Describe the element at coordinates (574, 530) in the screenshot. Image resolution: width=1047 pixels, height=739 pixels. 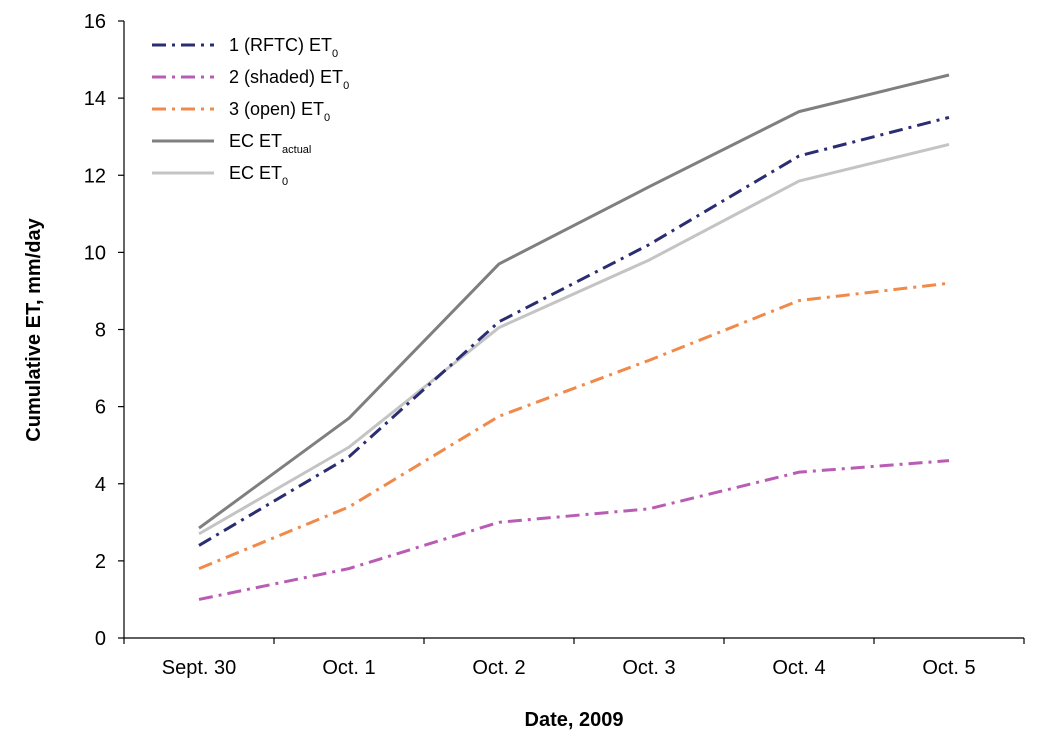
I see `series-line` at that location.